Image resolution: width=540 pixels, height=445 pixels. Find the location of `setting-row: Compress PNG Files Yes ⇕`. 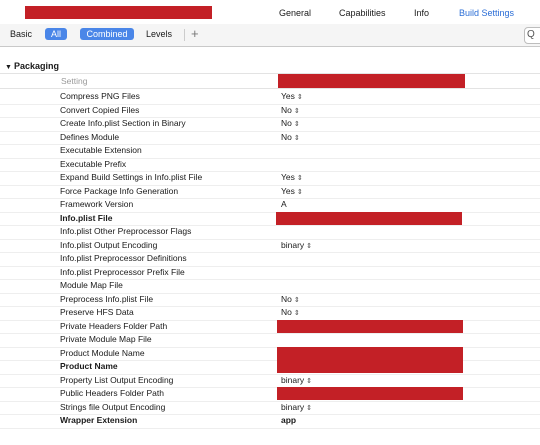

setting-row: Compress PNG Files Yes ⇕ is located at coordinates (270, 97).